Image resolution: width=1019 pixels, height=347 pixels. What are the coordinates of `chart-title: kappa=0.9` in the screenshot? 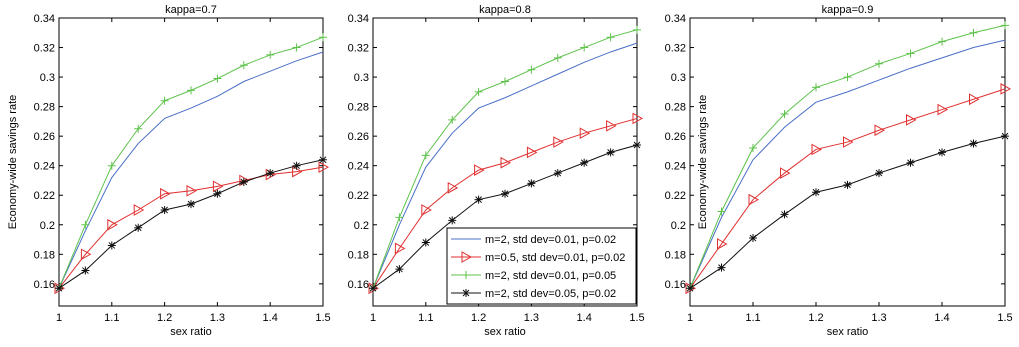 It's located at (848, 10).